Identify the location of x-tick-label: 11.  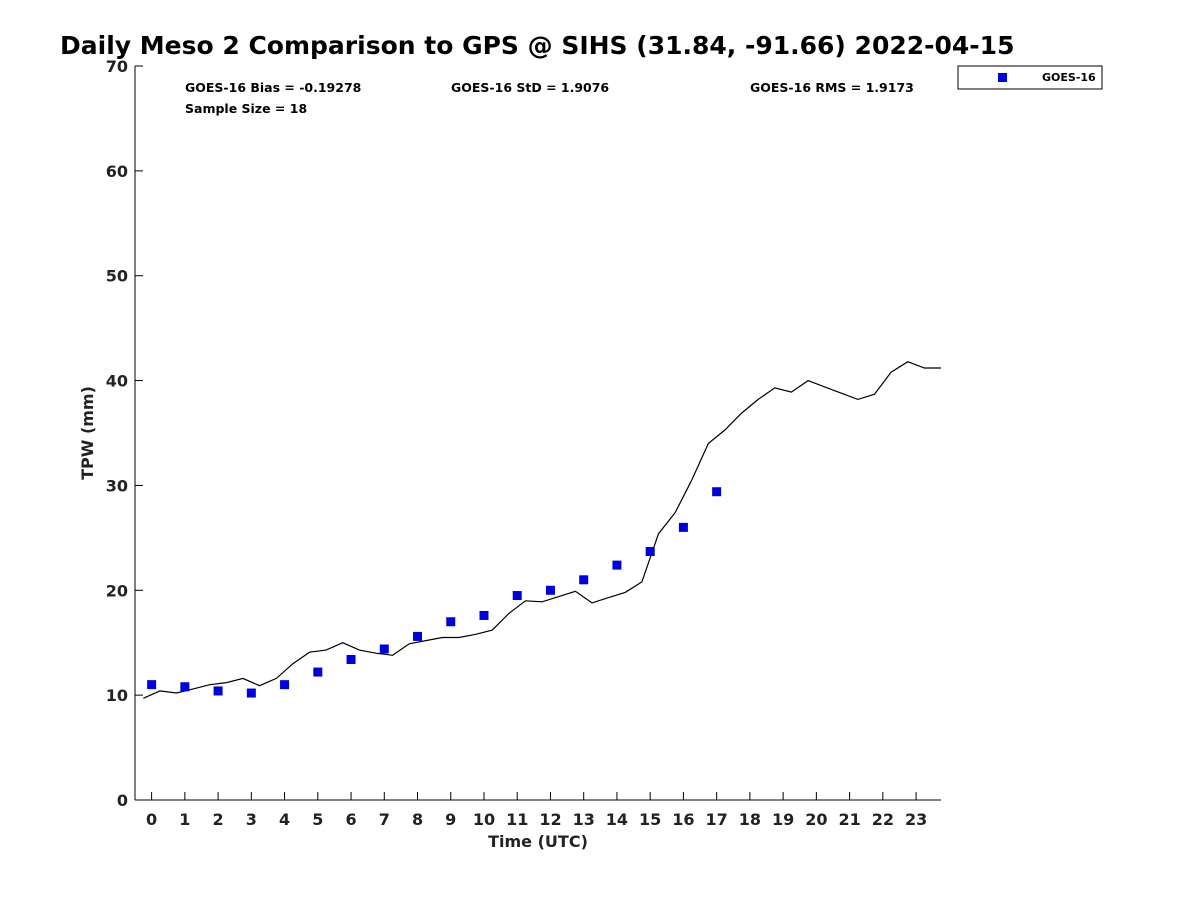
(517, 819).